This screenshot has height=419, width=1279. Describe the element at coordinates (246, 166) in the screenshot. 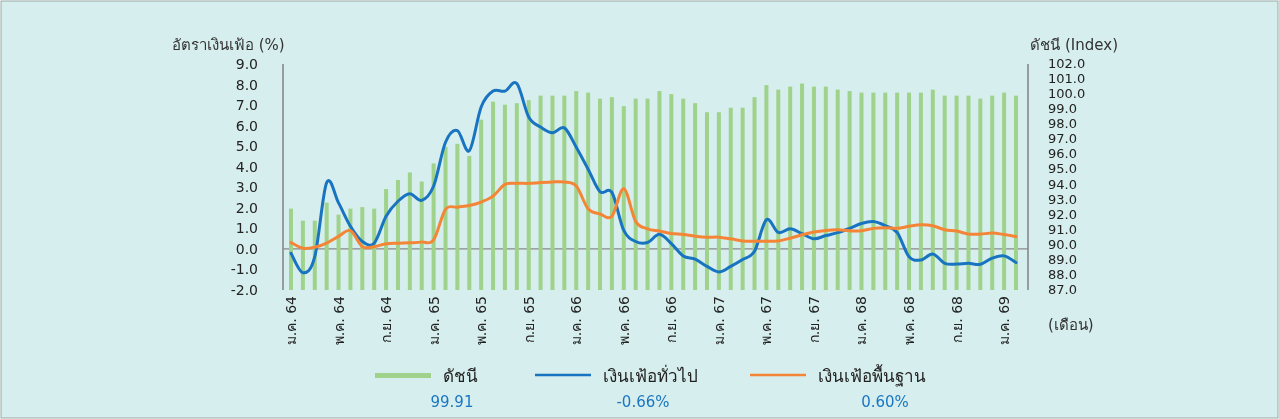

I see `y-tick-label: 4.0` at that location.